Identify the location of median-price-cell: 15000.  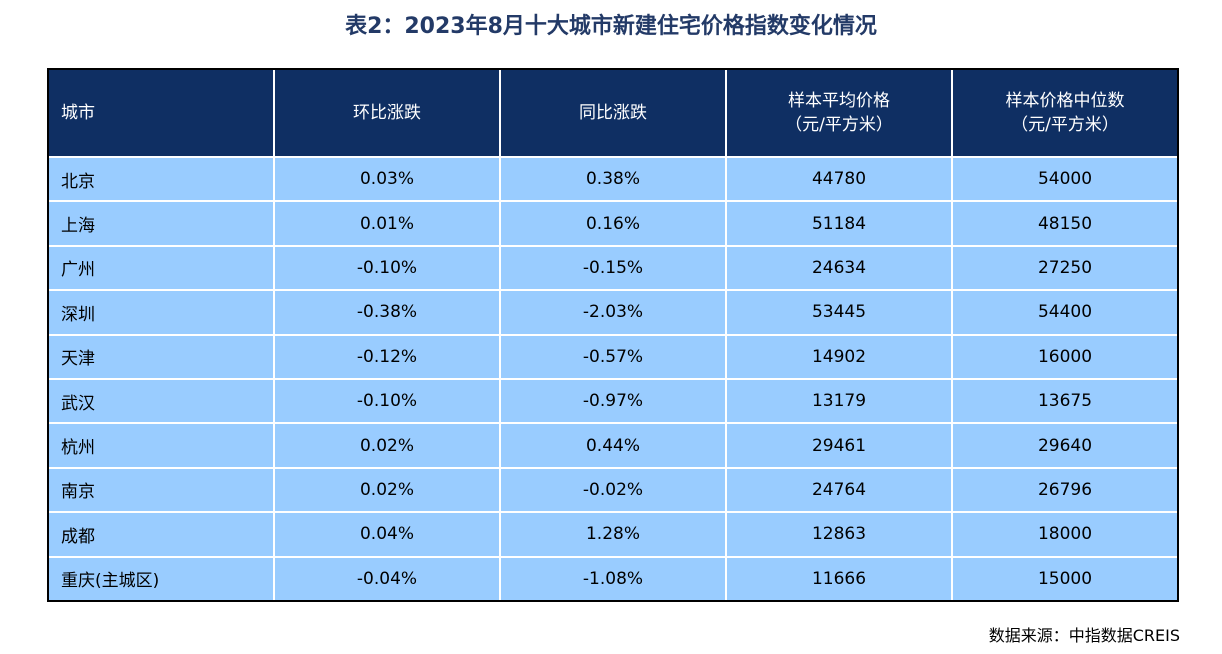
(1064, 578).